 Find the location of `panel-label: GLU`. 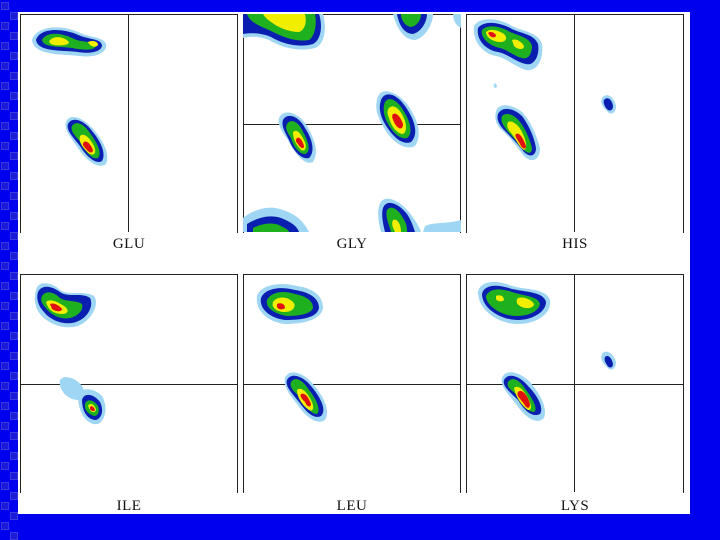

panel-label: GLU is located at coordinates (129, 244).